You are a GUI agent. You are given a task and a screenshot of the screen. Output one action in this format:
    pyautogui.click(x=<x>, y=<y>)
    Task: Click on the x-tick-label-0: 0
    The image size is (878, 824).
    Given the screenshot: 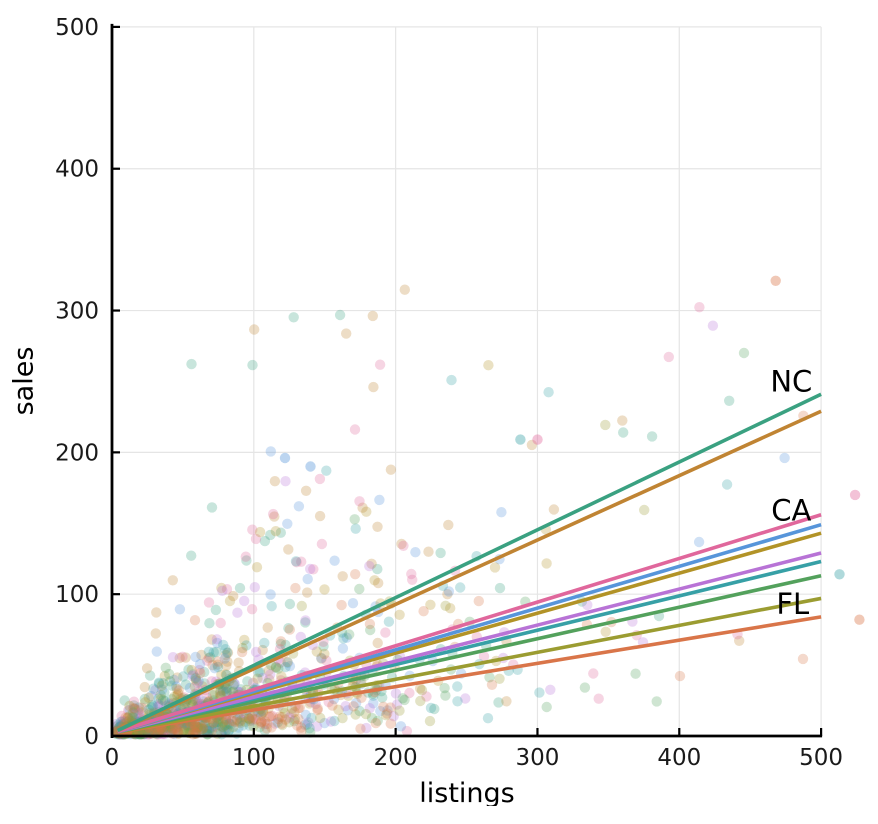 What is the action you would take?
    pyautogui.click(x=112, y=758)
    